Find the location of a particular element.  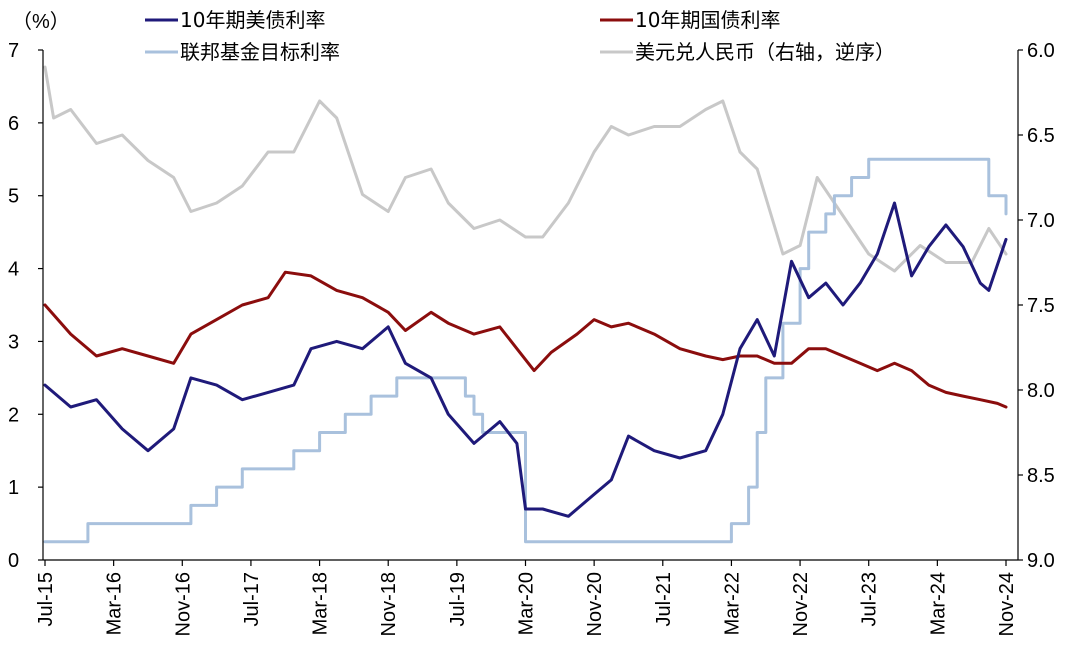

right-tick-label: 7.5 is located at coordinates (1041, 306).